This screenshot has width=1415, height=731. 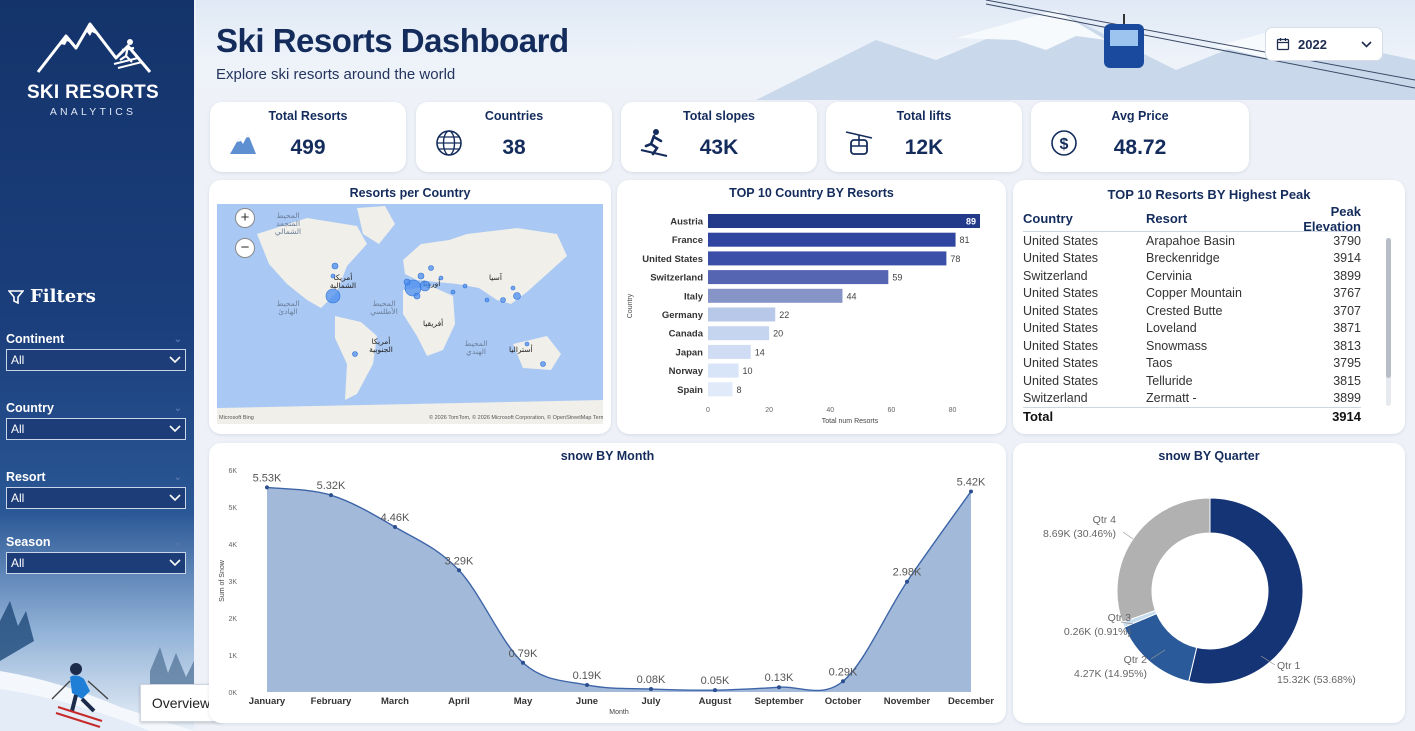 What do you see at coordinates (18, 563) in the screenshot?
I see `season-value: All` at bounding box center [18, 563].